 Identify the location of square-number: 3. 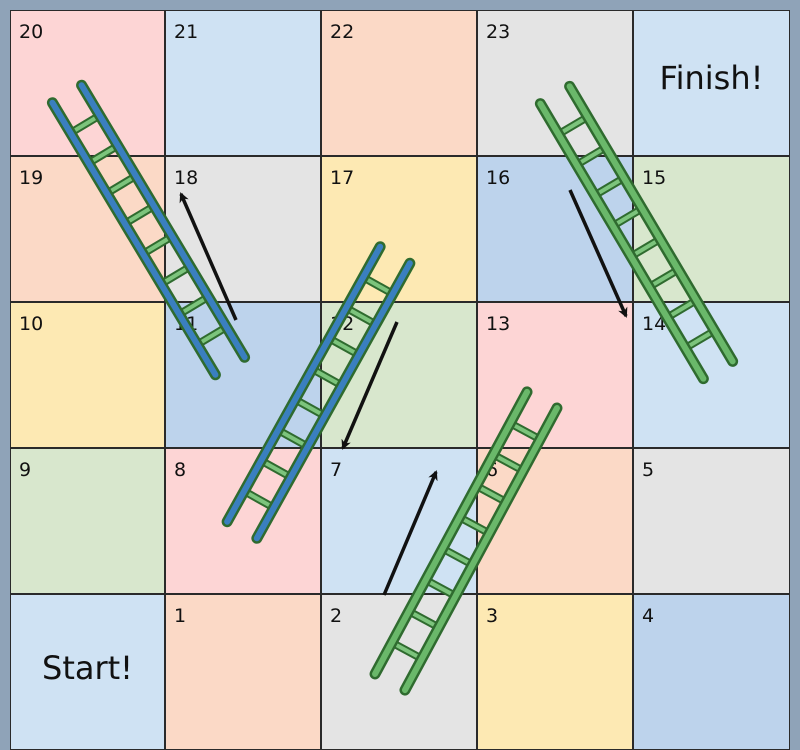
(492, 616).